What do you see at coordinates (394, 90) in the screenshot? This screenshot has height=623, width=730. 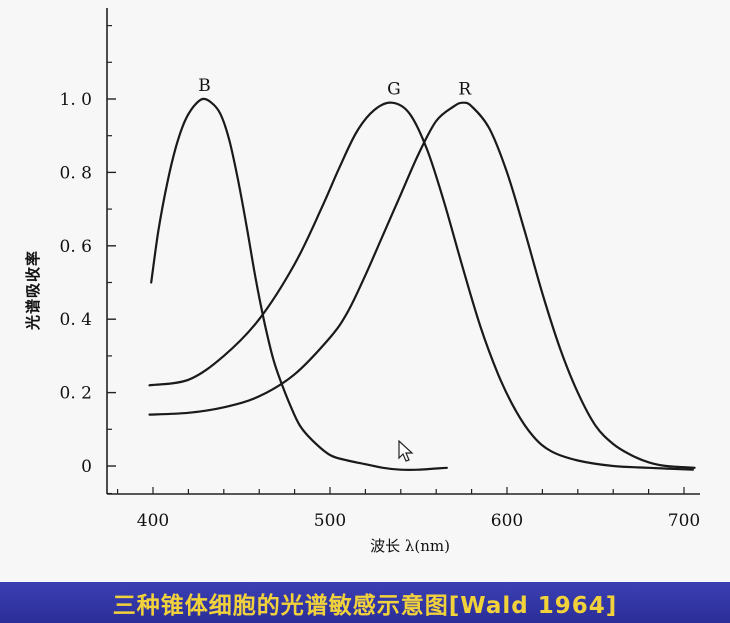 I see `series-G-label: G` at bounding box center [394, 90].